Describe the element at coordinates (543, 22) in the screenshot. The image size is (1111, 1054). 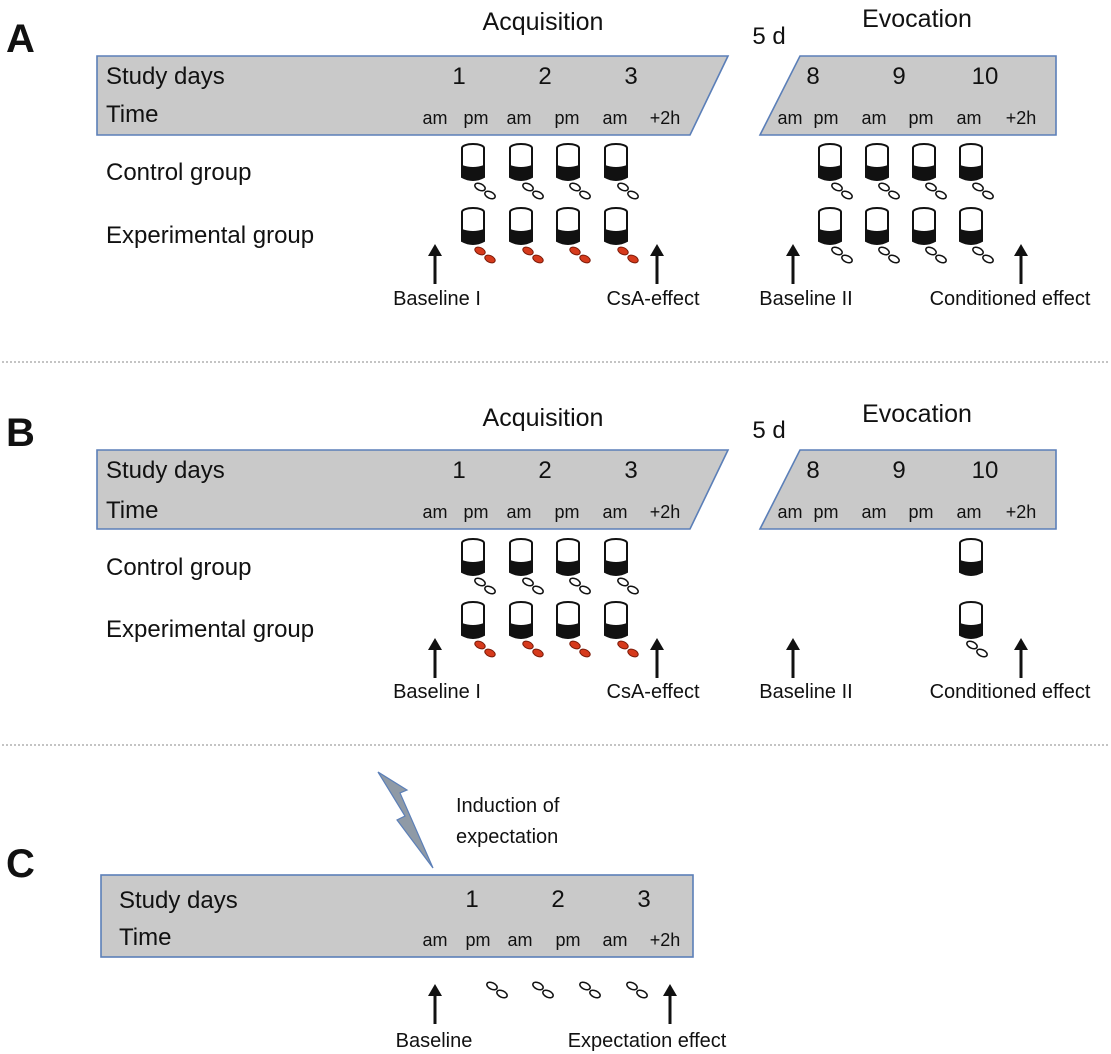
I see `acquisition-title: Acquisition` at that location.